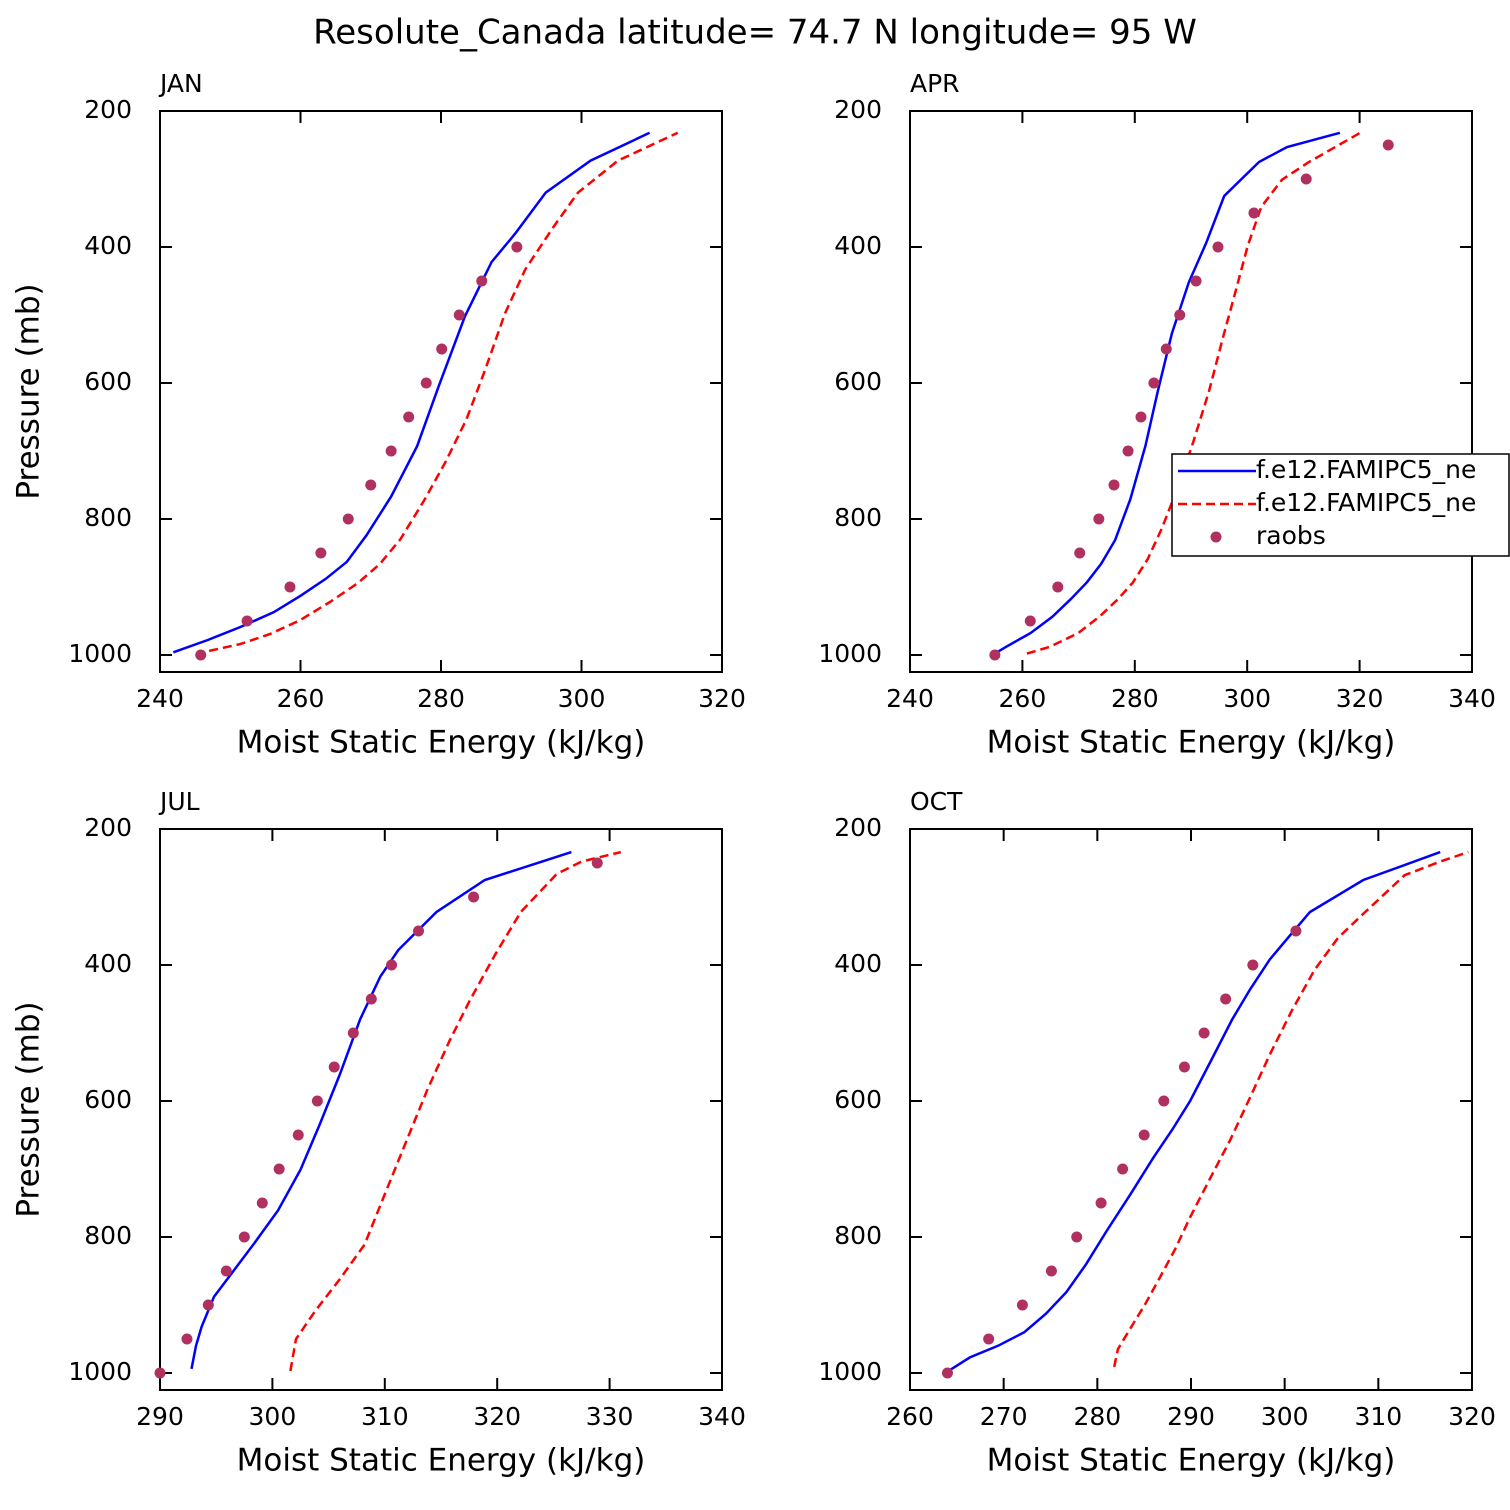  I want to click on x-tick-label: 290, so click(160, 1416).